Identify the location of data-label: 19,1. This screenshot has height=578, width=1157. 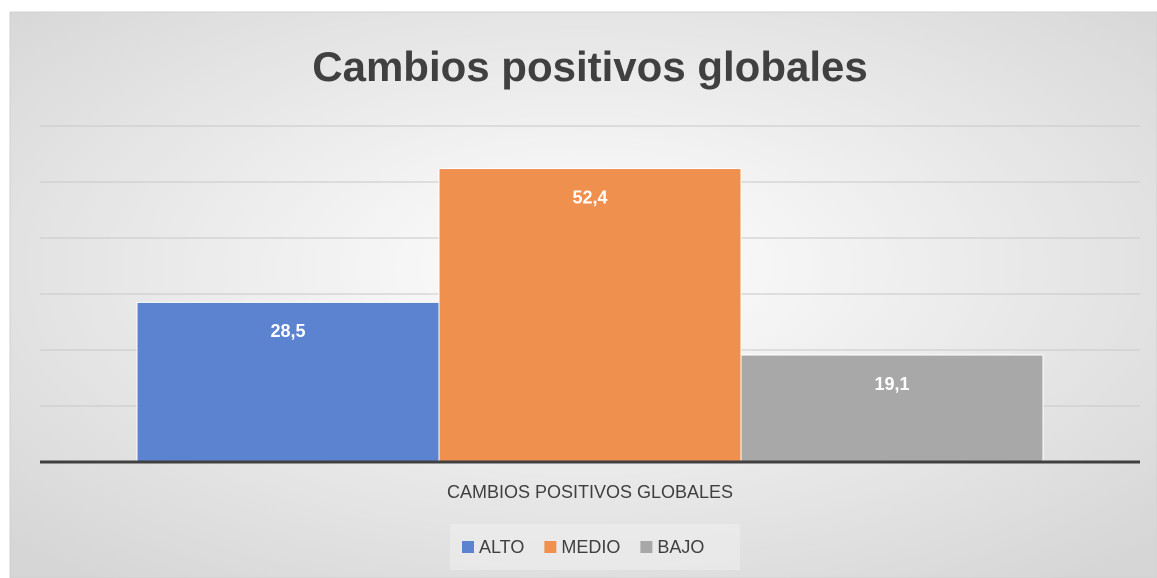
(891, 384).